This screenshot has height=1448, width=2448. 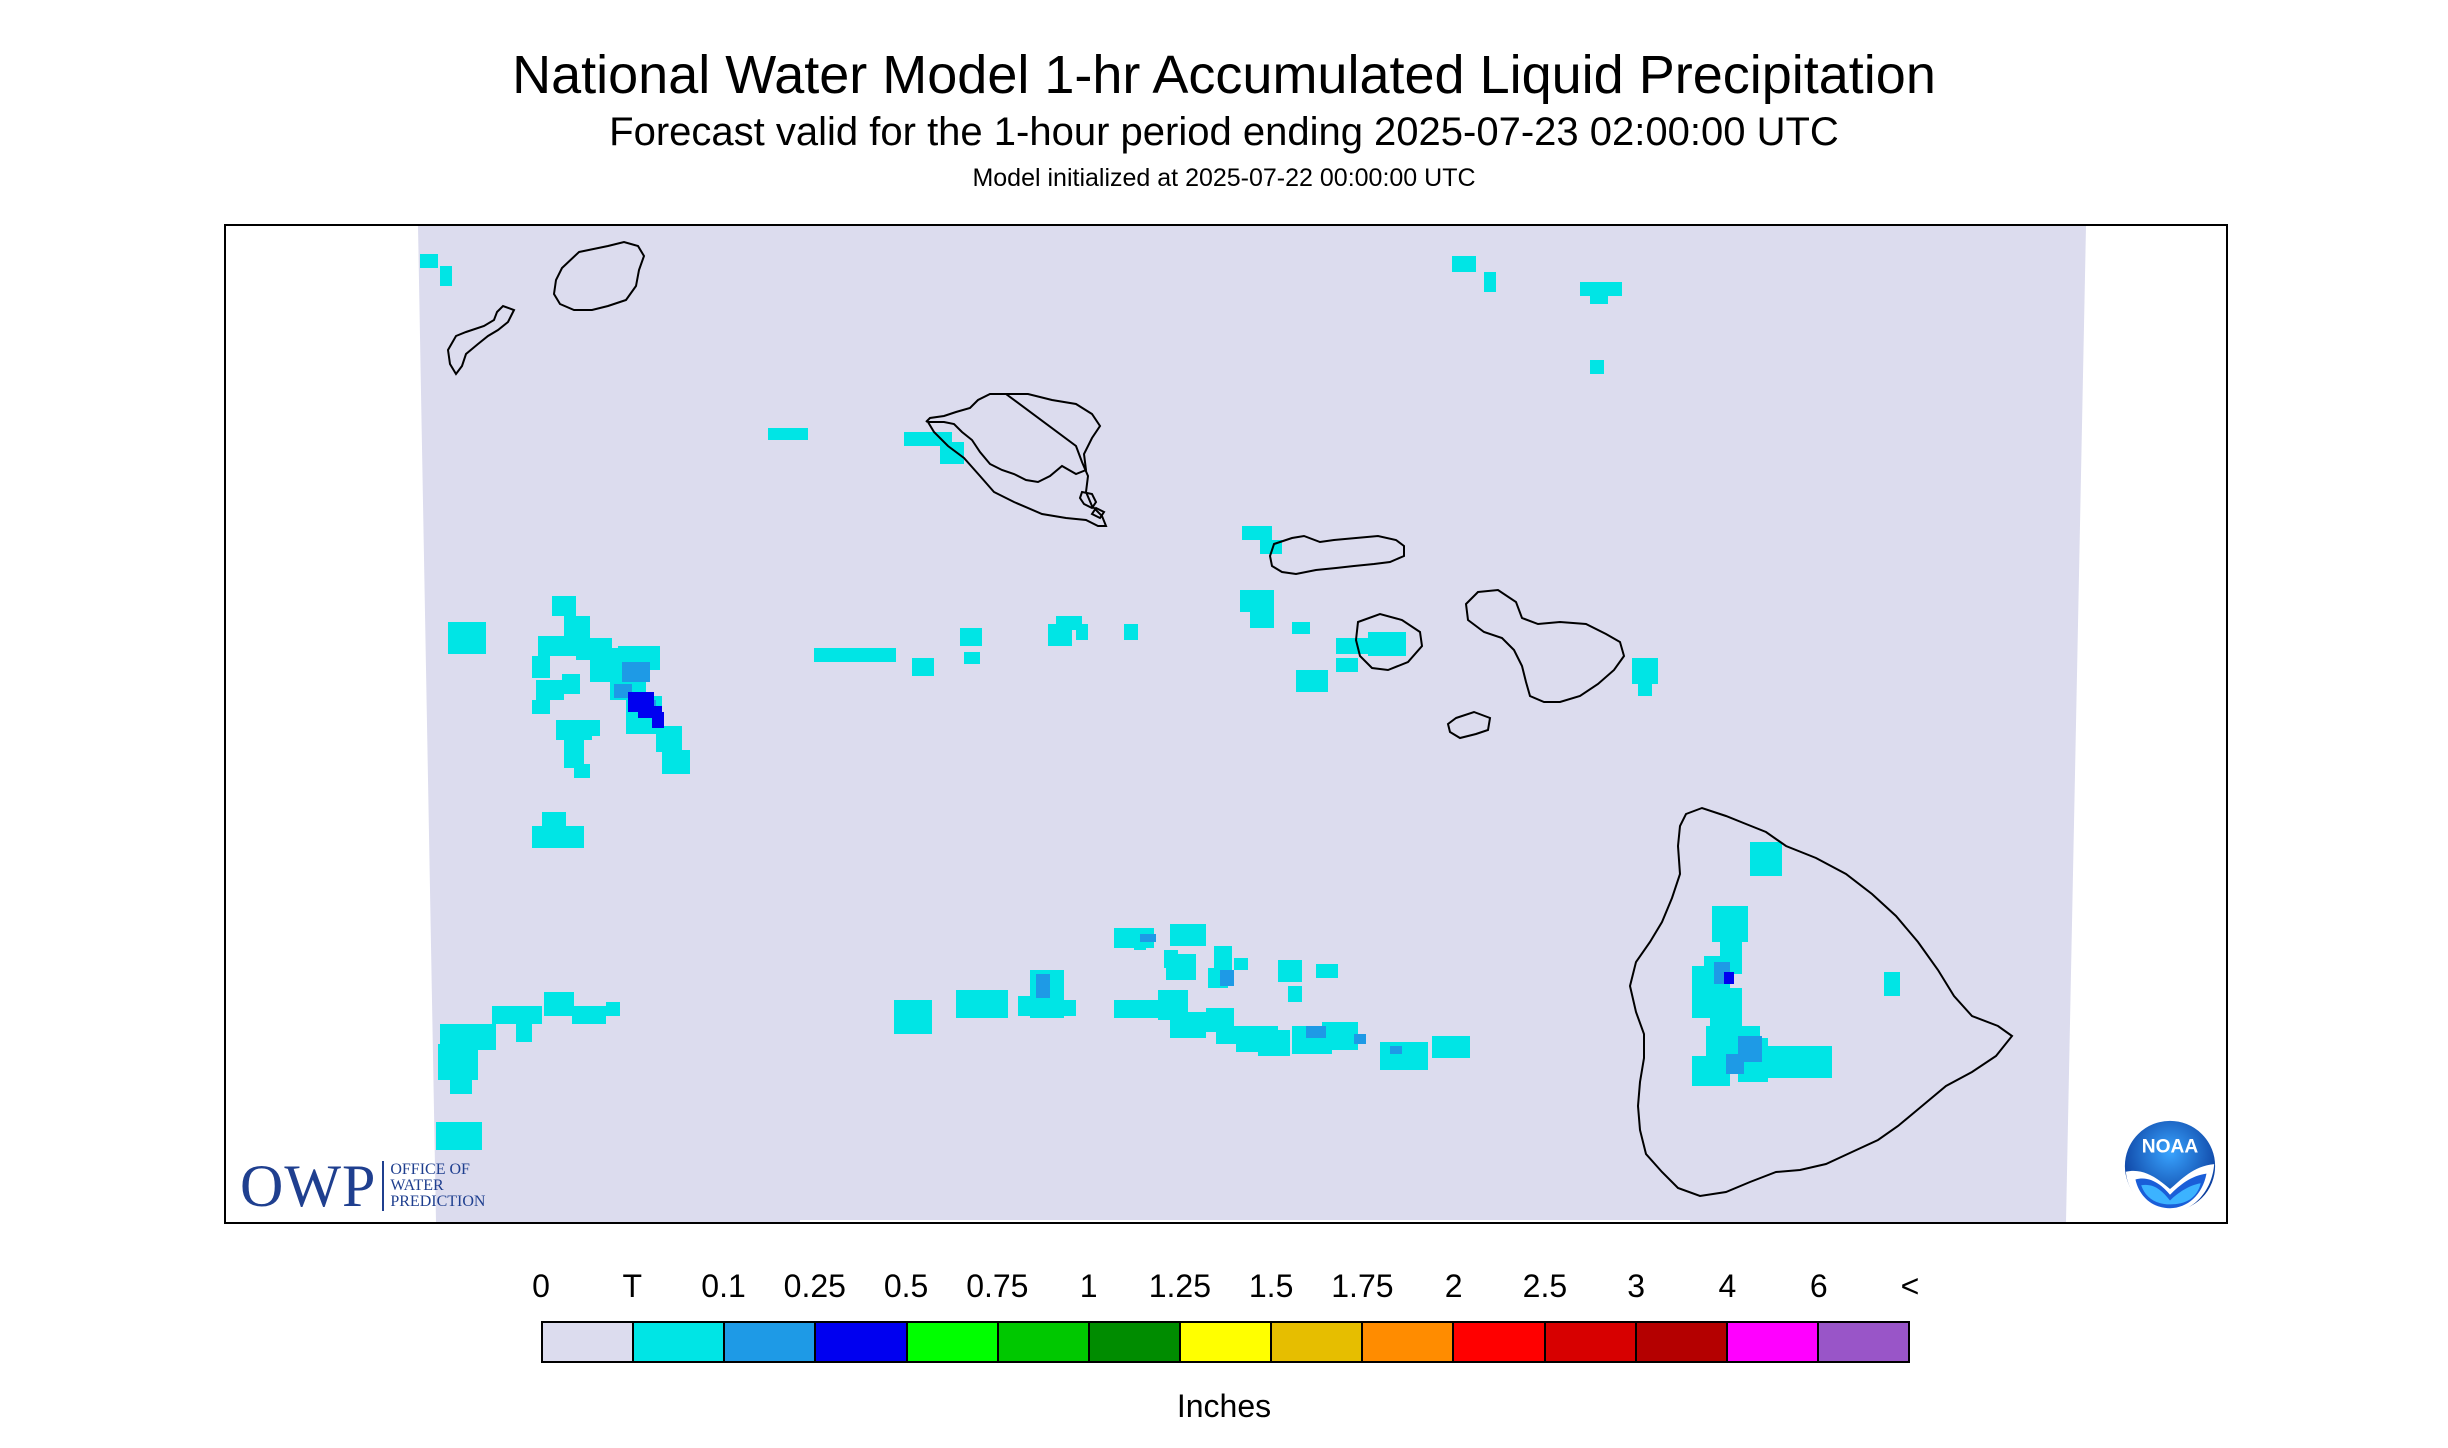 I want to click on legend-label: 1.5, so click(x=1271, y=1286).